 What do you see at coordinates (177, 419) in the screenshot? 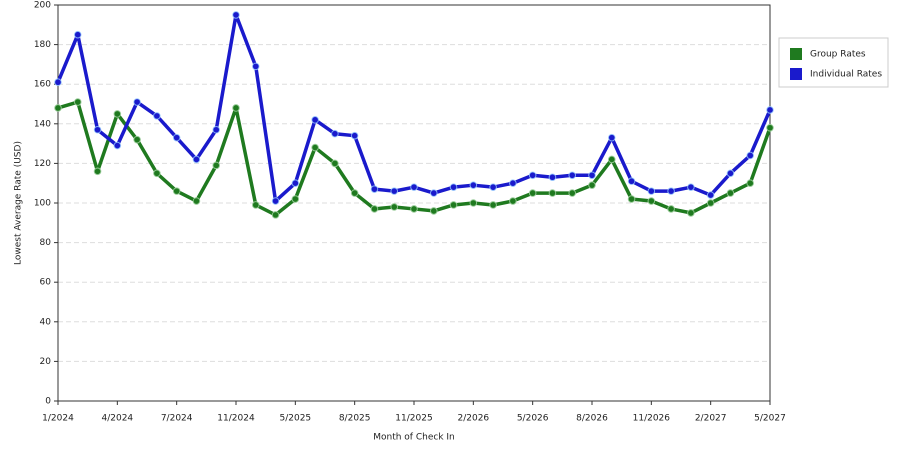
I see `x-tick-label: 7/2024` at bounding box center [177, 419].